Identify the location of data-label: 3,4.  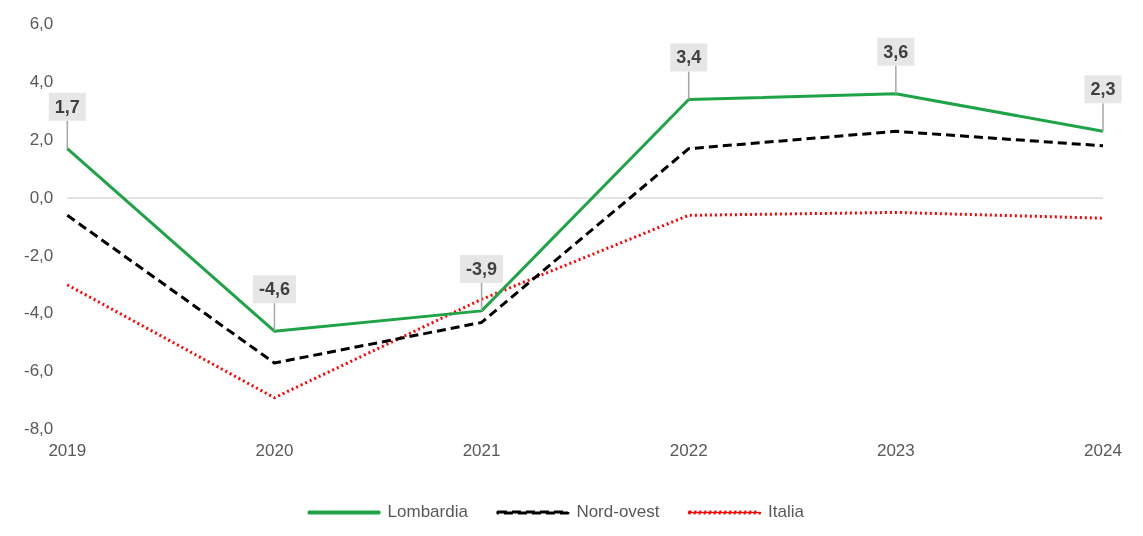
(689, 57).